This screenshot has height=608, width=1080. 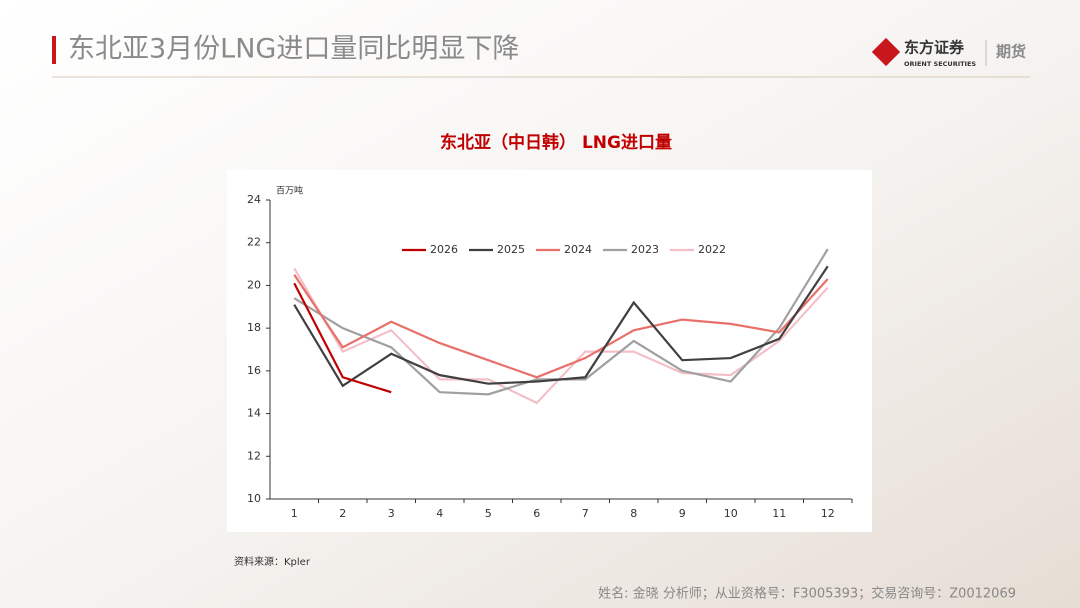 What do you see at coordinates (556, 142) in the screenshot?
I see `chart-title: 东北亚（中日韩） LNG进口量` at bounding box center [556, 142].